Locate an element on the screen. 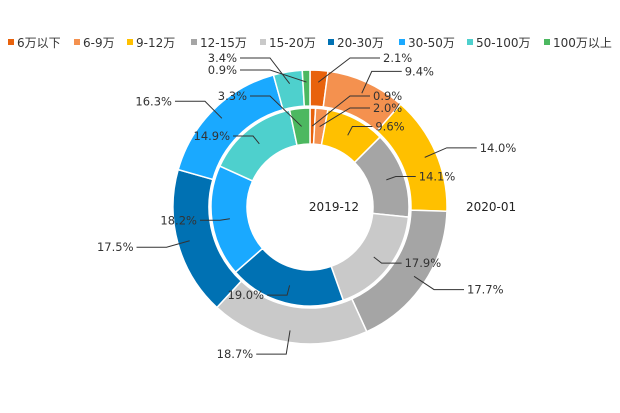 The image size is (620, 413). legend-label: 6万以下 is located at coordinates (39, 43).